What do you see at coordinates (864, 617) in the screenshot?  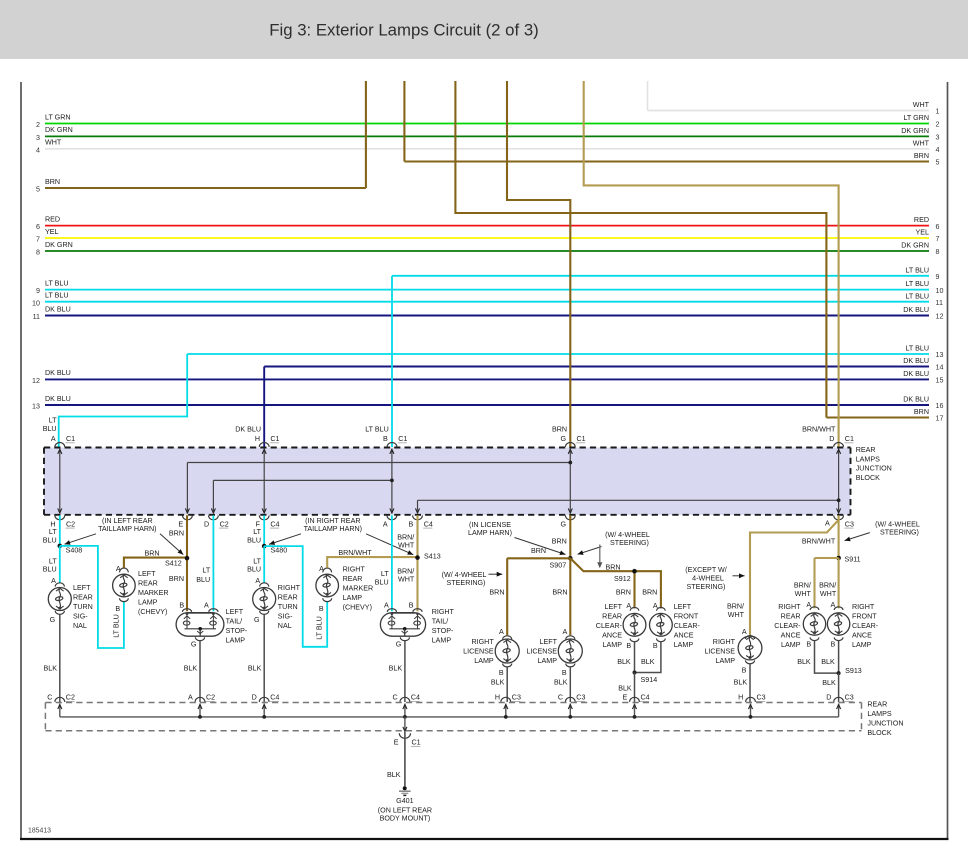 I see `svg-text: FRONT` at bounding box center [864, 617].